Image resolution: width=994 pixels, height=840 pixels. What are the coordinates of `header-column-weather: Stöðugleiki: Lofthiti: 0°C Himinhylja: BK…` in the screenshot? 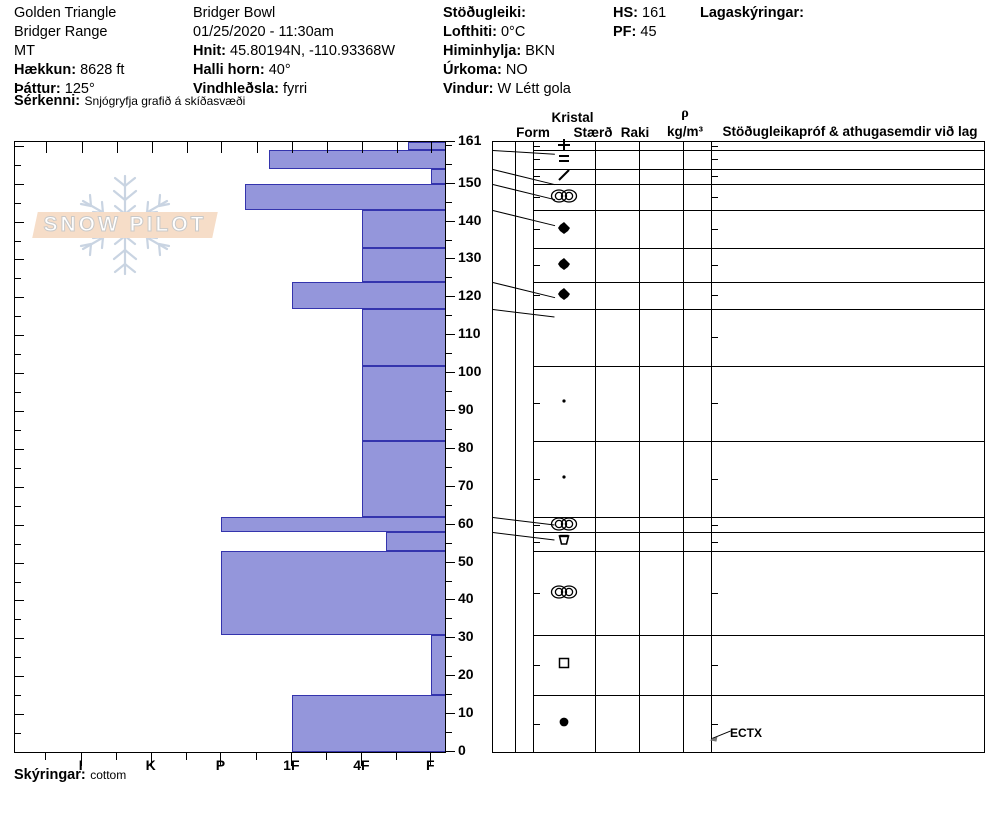 It's located at (528, 51).